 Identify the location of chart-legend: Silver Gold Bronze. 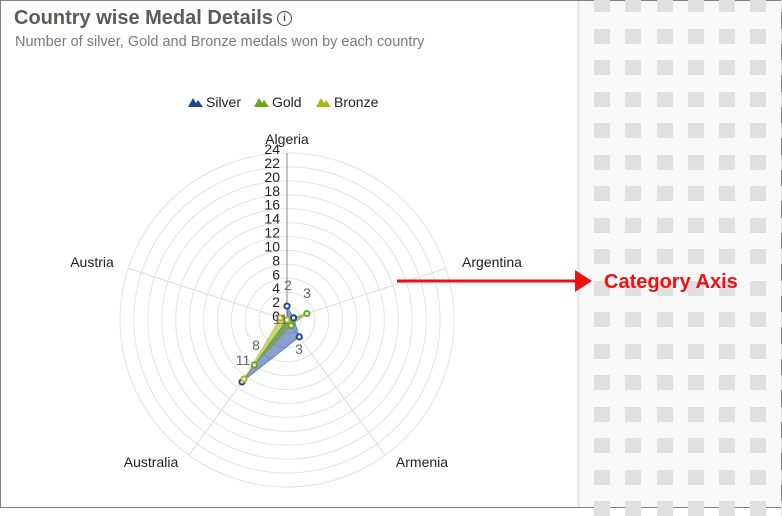
(283, 102).